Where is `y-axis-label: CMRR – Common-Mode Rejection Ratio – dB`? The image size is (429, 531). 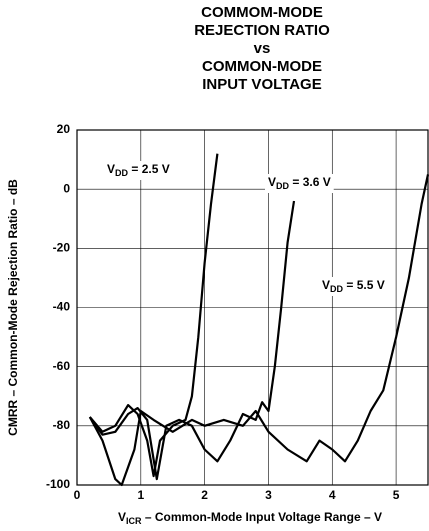
y-axis-label: CMRR – Common-Mode Rejection Ratio – dB is located at coordinates (13, 307).